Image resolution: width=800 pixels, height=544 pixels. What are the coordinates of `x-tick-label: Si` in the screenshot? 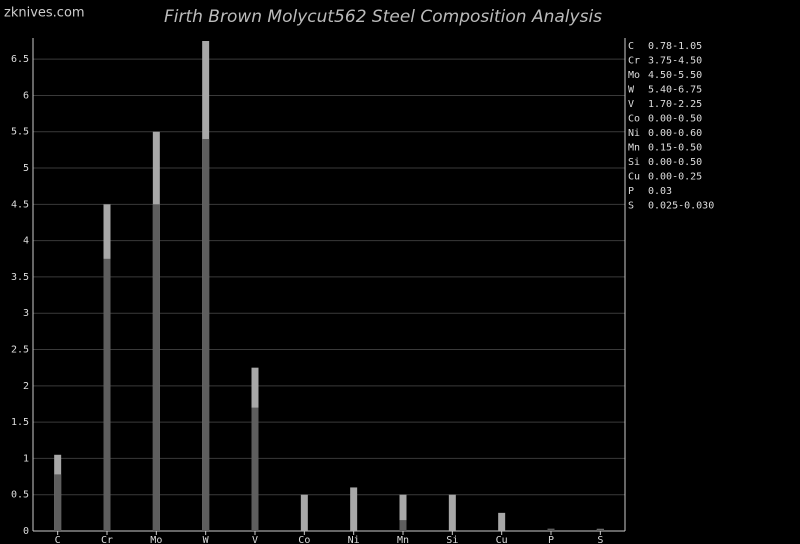 It's located at (452, 539).